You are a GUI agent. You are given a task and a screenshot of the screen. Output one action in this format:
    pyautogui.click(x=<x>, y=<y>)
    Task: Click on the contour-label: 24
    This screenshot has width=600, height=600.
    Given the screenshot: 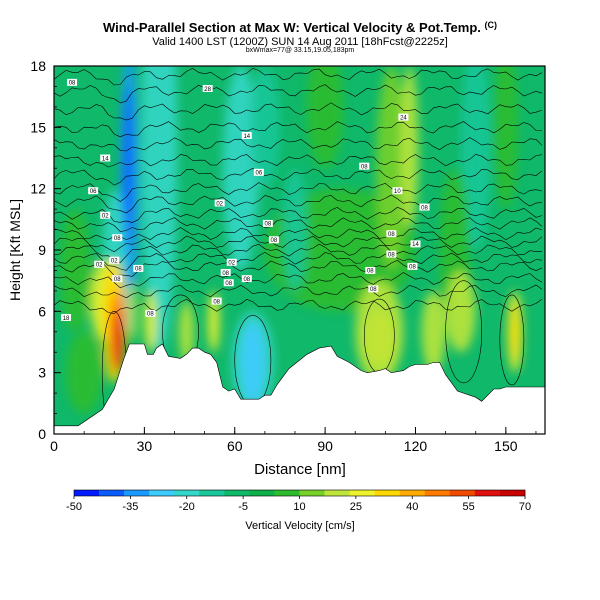 What is the action you would take?
    pyautogui.click(x=403, y=118)
    